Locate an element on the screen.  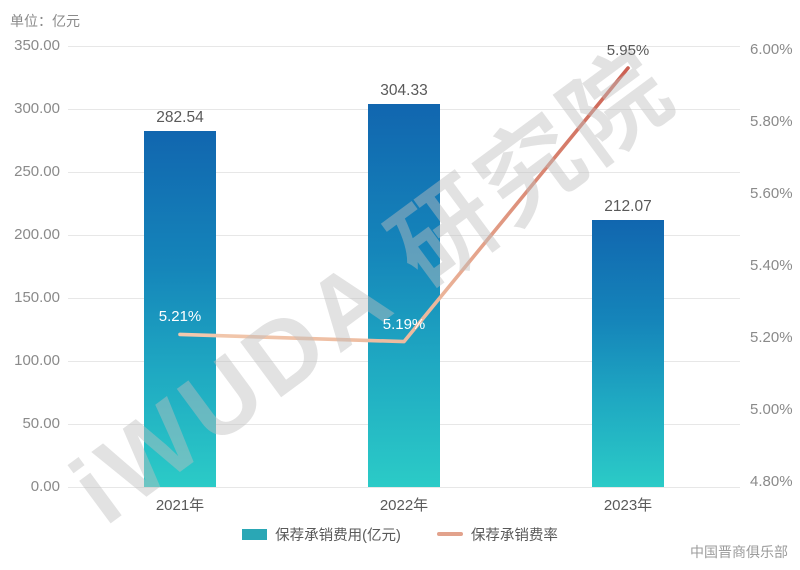
legend: 保荐承销费用(亿元) 保荐承销费率 is located at coordinates (400, 534).